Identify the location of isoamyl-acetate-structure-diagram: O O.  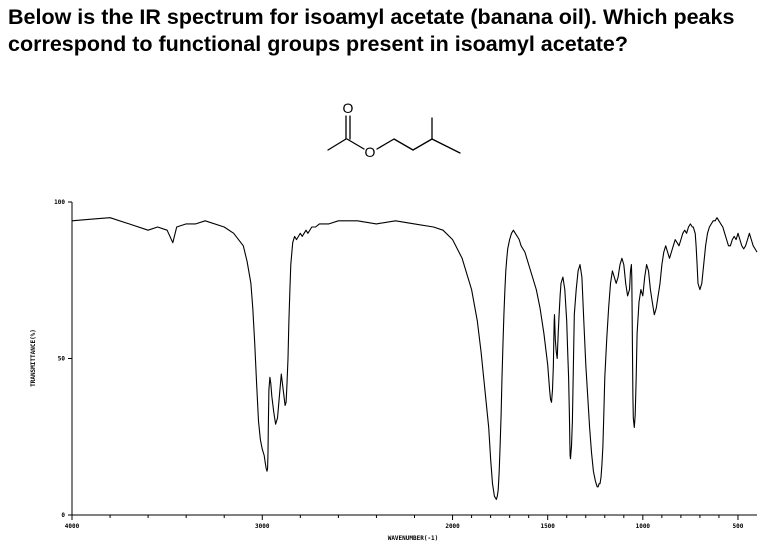
(394, 130).